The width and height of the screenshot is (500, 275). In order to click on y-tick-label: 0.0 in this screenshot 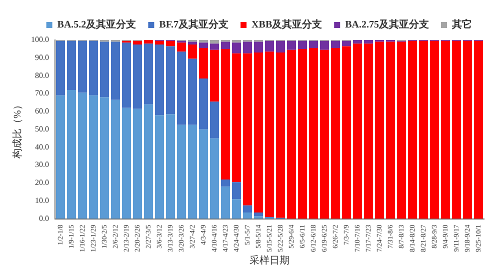, I will do `click(44, 218)`.